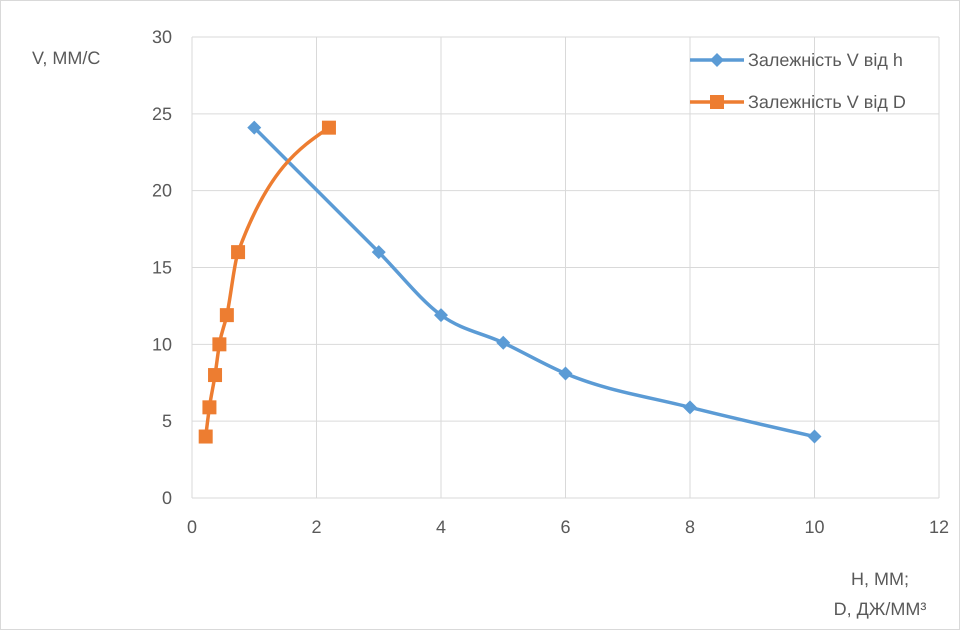  I want to click on x-tick-label: 12, so click(939, 527).